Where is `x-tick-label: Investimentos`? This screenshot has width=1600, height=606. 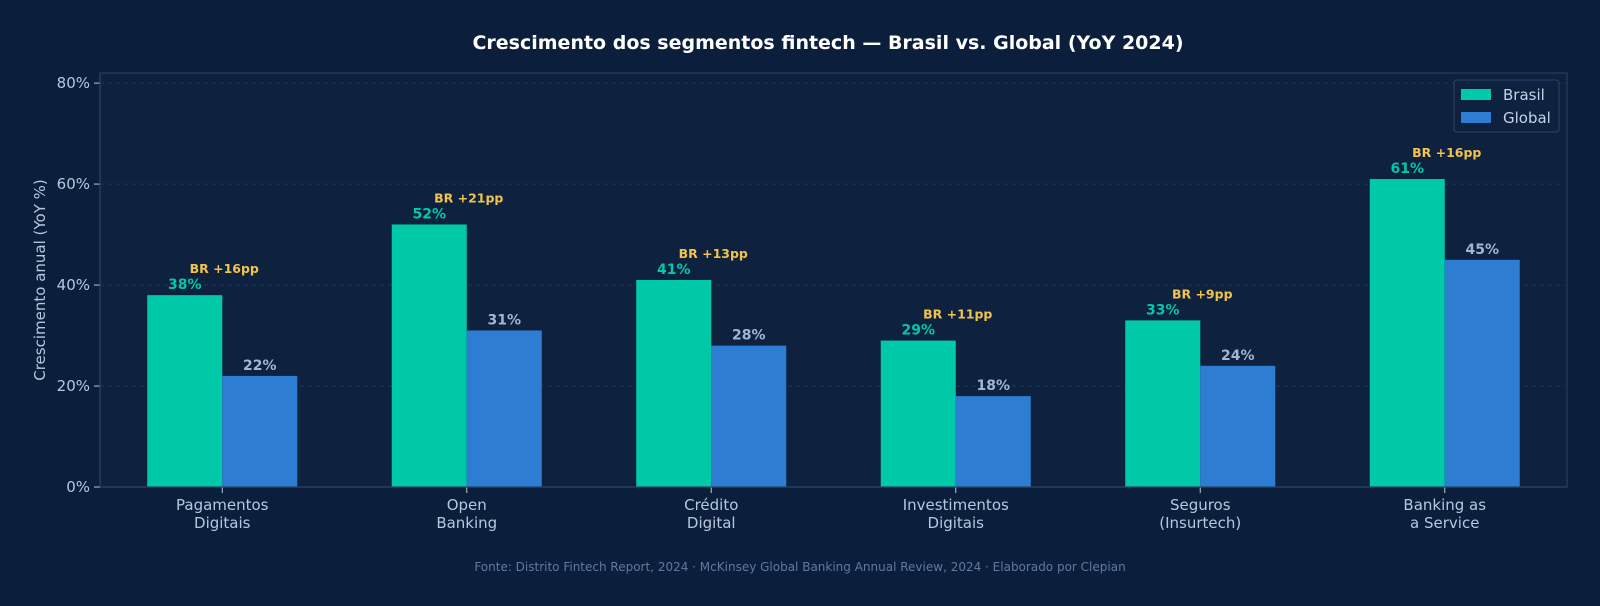
x-tick-label: Investimentos is located at coordinates (956, 505).